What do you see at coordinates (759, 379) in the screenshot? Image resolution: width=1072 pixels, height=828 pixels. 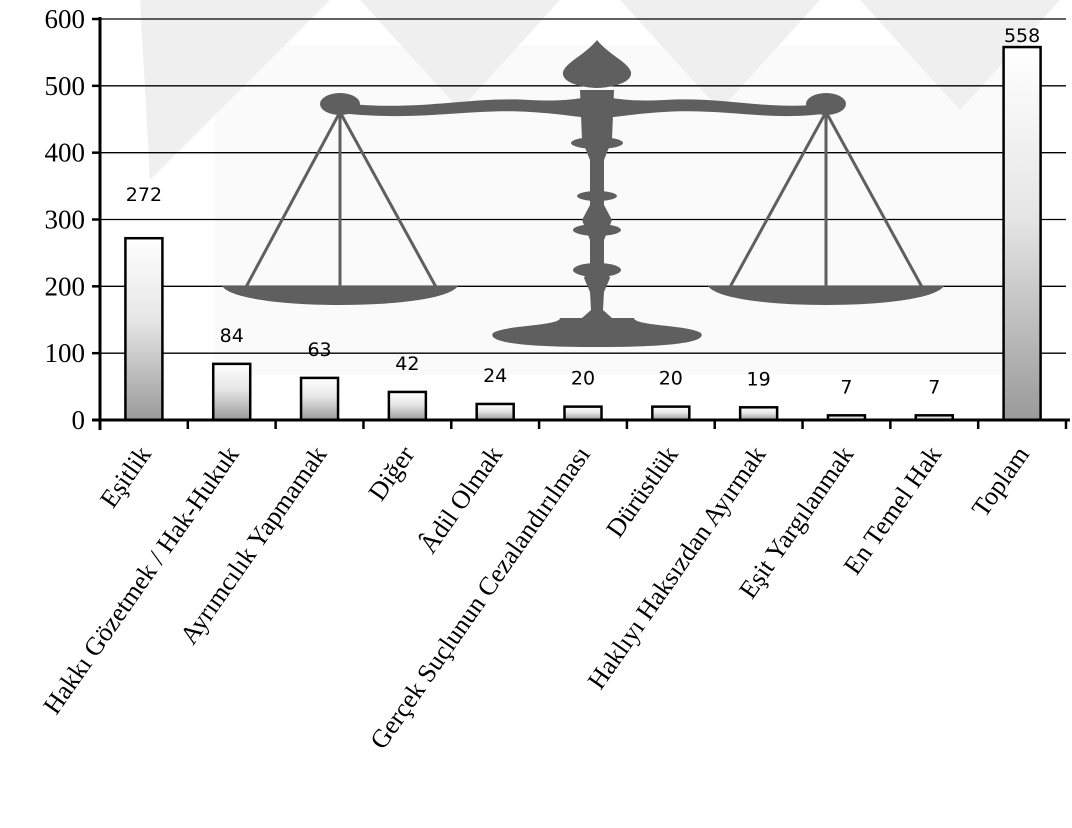 I see `data-label: 19` at bounding box center [759, 379].